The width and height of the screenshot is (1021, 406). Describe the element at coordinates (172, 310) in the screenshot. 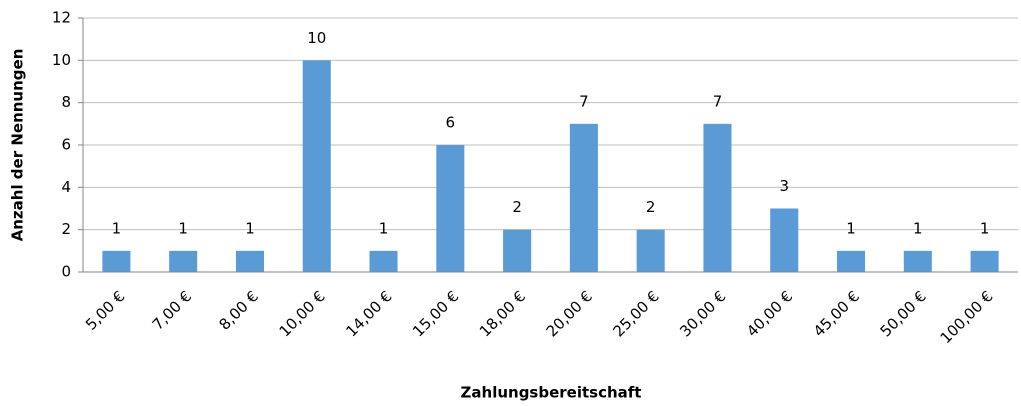

I see `x-tick-label: 7,00 €` at that location.